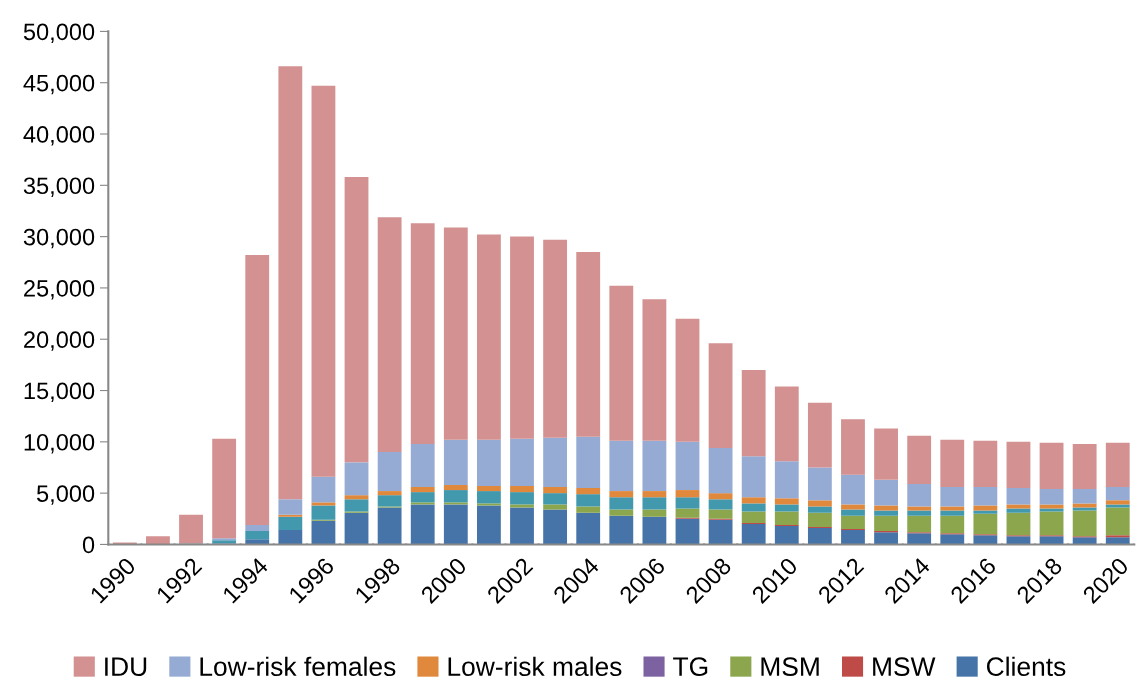  Describe the element at coordinates (59, 33) in the screenshot. I see `y-tick-label: 50,000` at that location.